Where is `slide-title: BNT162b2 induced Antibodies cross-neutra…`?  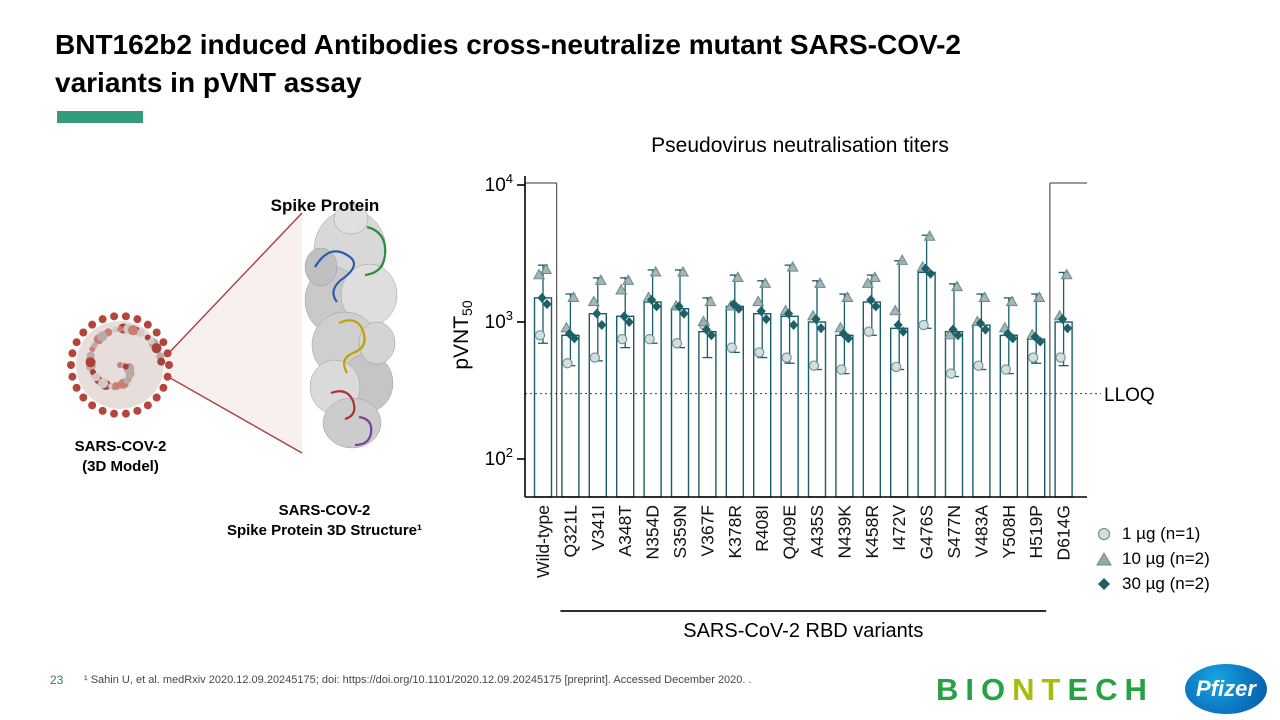 slide-title: BNT162b2 induced Antibodies cross-neutra… is located at coordinates (508, 64).